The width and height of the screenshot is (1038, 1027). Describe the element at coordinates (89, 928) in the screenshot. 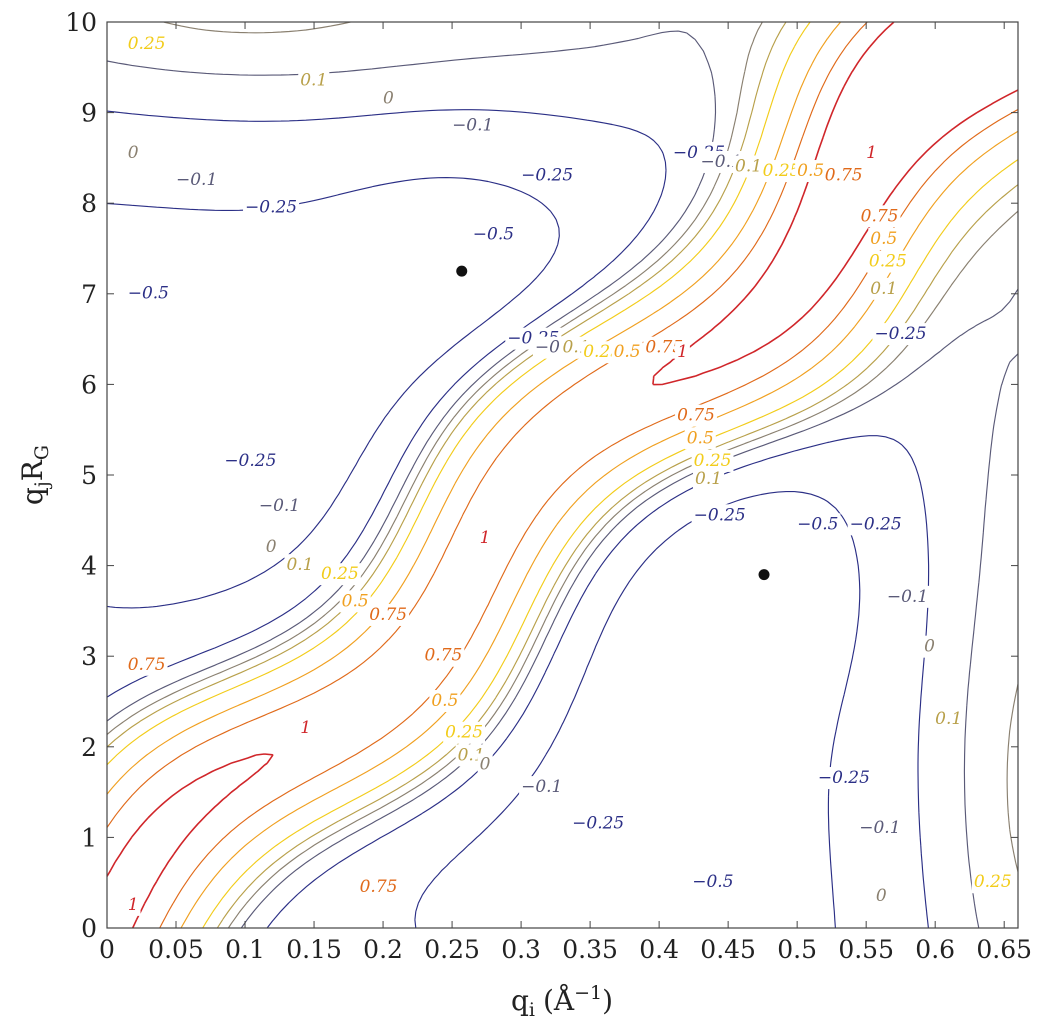

I see `y-tick-label: 0` at that location.